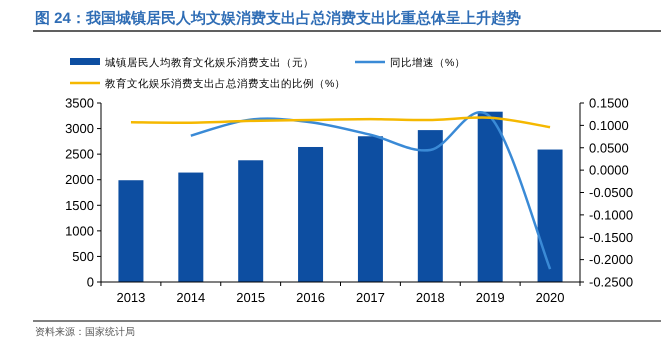  Describe the element at coordinates (311, 297) in the screenshot. I see `x-tick-label: 2016` at that location.